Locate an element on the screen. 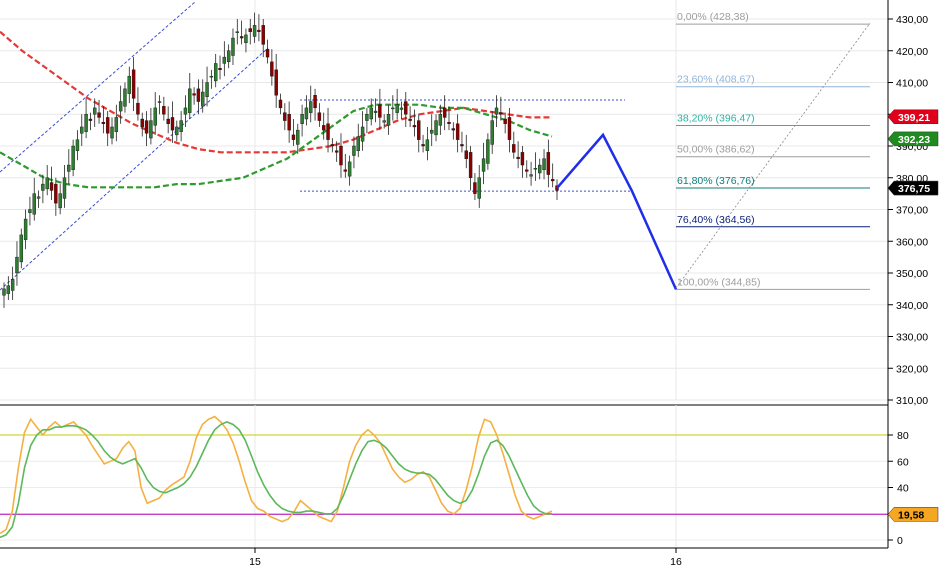 The image size is (946, 573). osc-tick-label: 0 is located at coordinates (900, 541).